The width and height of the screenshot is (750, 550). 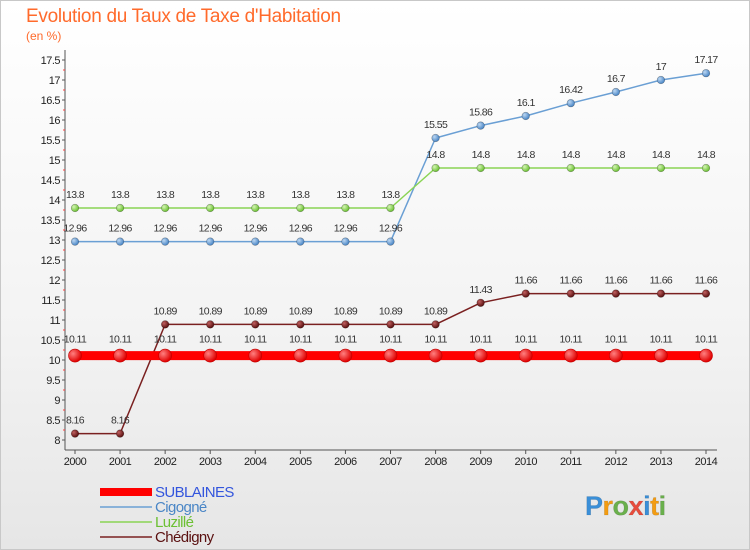 I want to click on legend-label: Chédigny, so click(x=185, y=537).